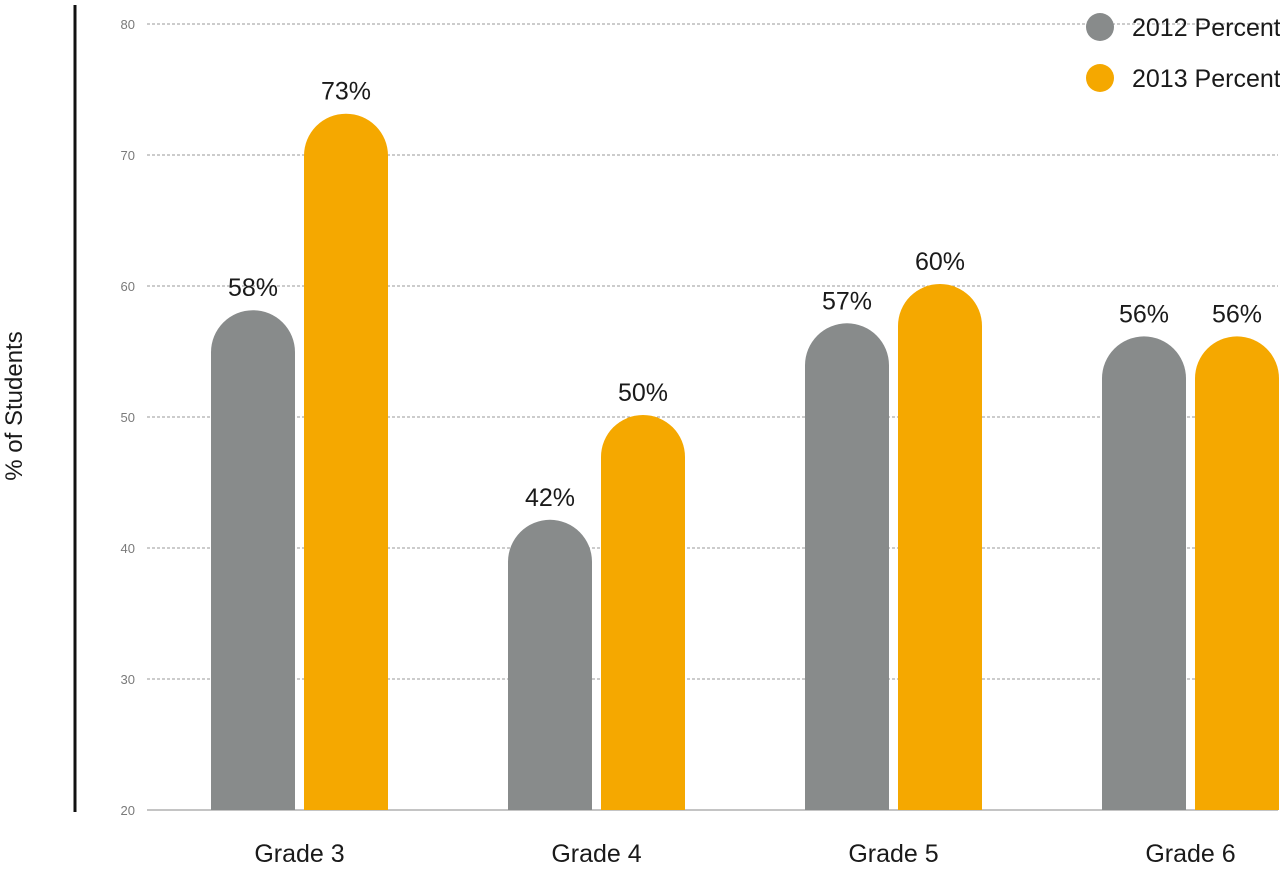 This screenshot has width=1280, height=872. What do you see at coordinates (253, 288) in the screenshot?
I see `data-label: 58%` at bounding box center [253, 288].